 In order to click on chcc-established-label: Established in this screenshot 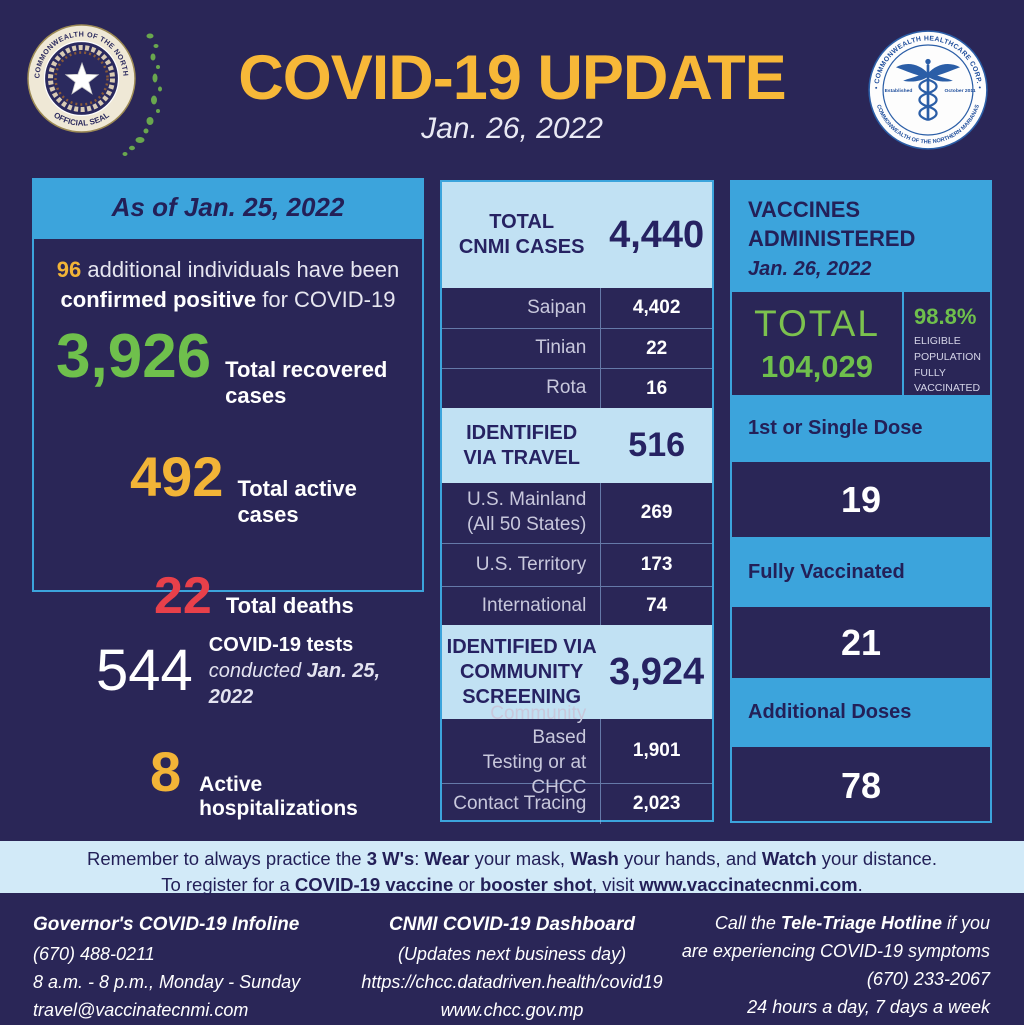, I will do `click(899, 91)`.